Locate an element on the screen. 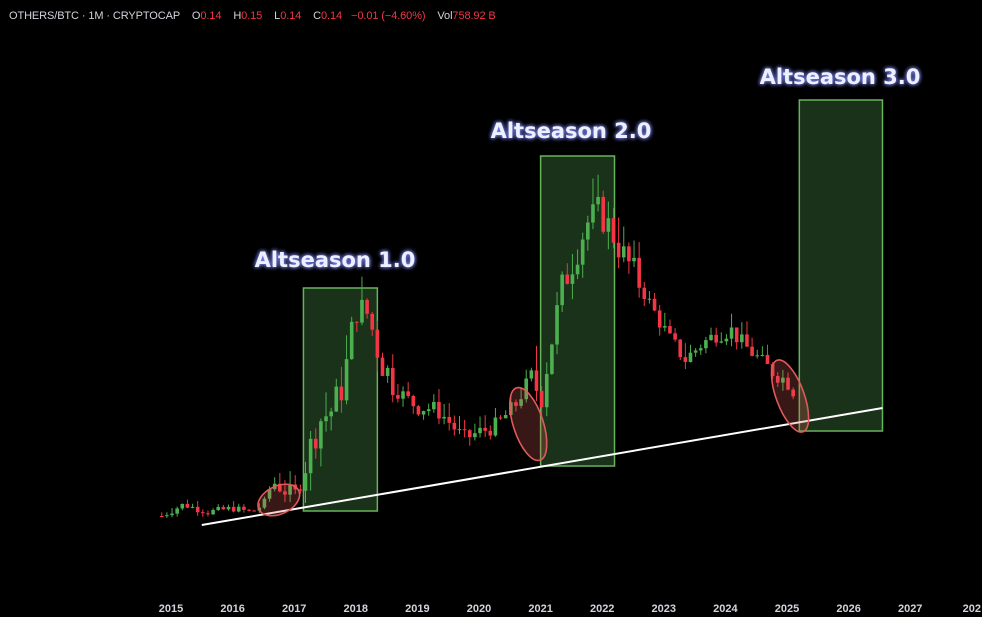 The width and height of the screenshot is (982, 617). support-trendline is located at coordinates (542, 466).